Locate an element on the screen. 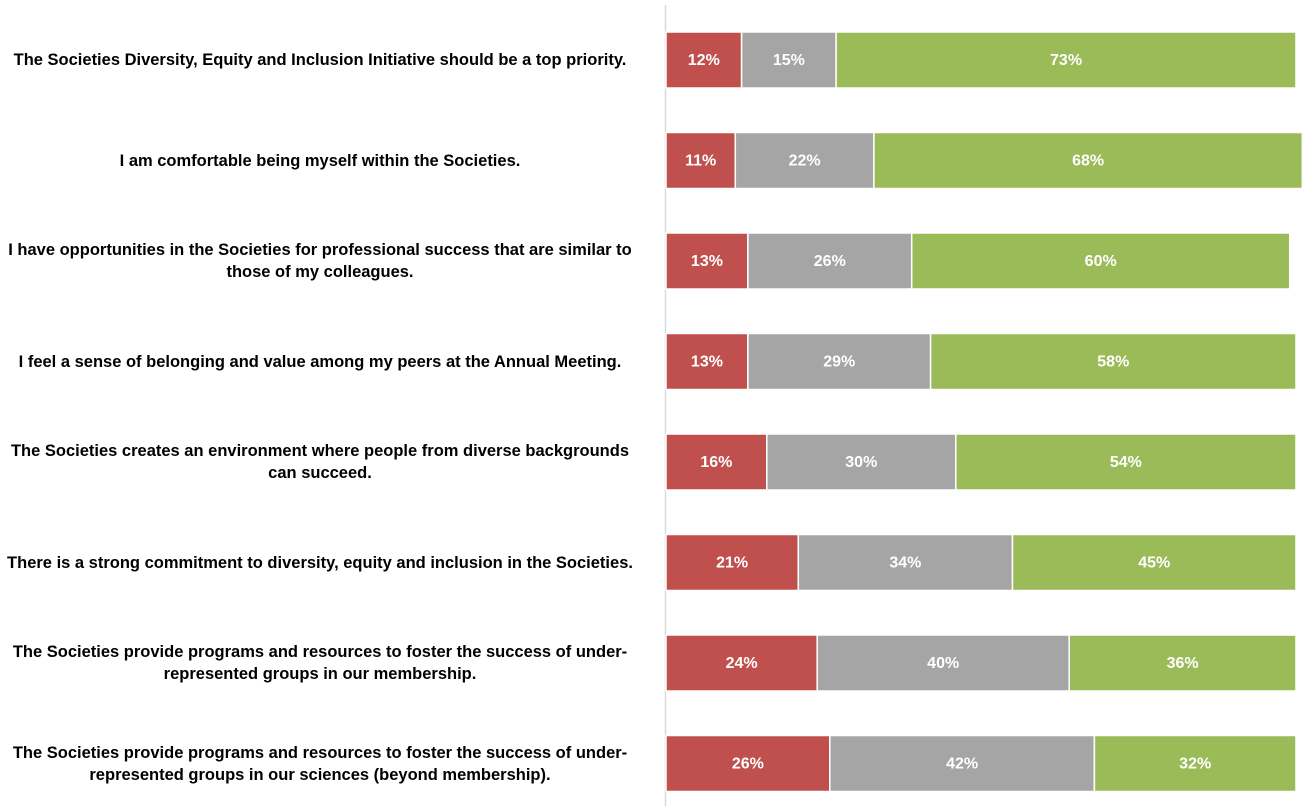 The height and width of the screenshot is (806, 1304). data-label: 34% is located at coordinates (905, 563).